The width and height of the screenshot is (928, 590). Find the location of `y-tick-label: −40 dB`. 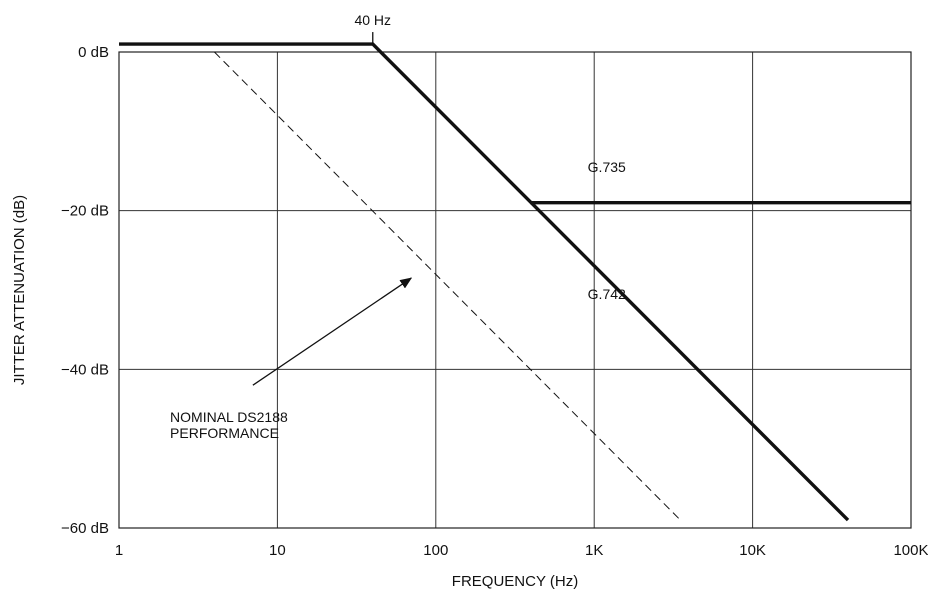

y-tick-label: −40 dB is located at coordinates (85, 369).